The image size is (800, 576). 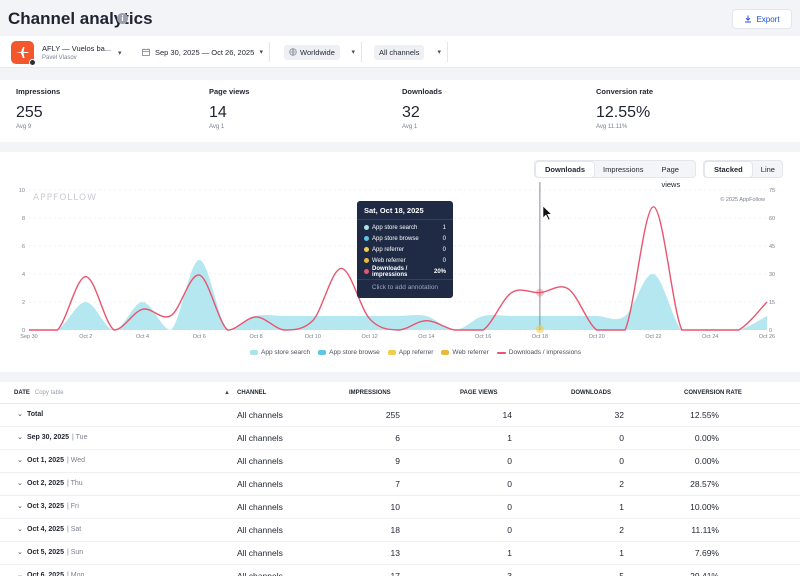 I want to click on table-row: ⌄ Oct 1, 2025 | Wed All channels 9 0 0 0.00%, so click(x=400, y=461).